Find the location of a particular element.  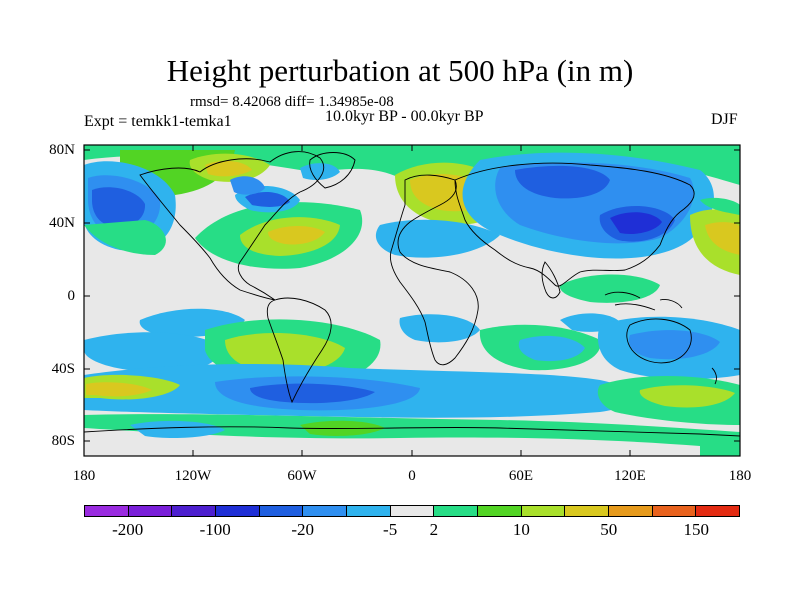

lat-label: 80N is located at coordinates (62, 150).